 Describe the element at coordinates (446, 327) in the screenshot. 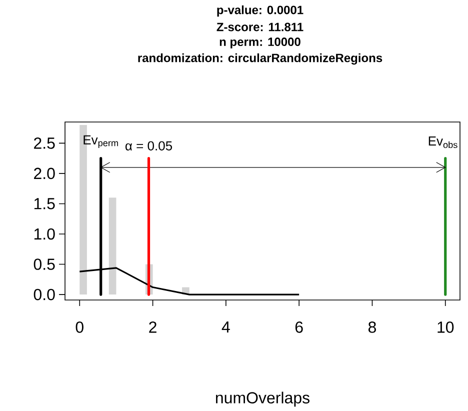

I see `x-tick-label: 10` at that location.